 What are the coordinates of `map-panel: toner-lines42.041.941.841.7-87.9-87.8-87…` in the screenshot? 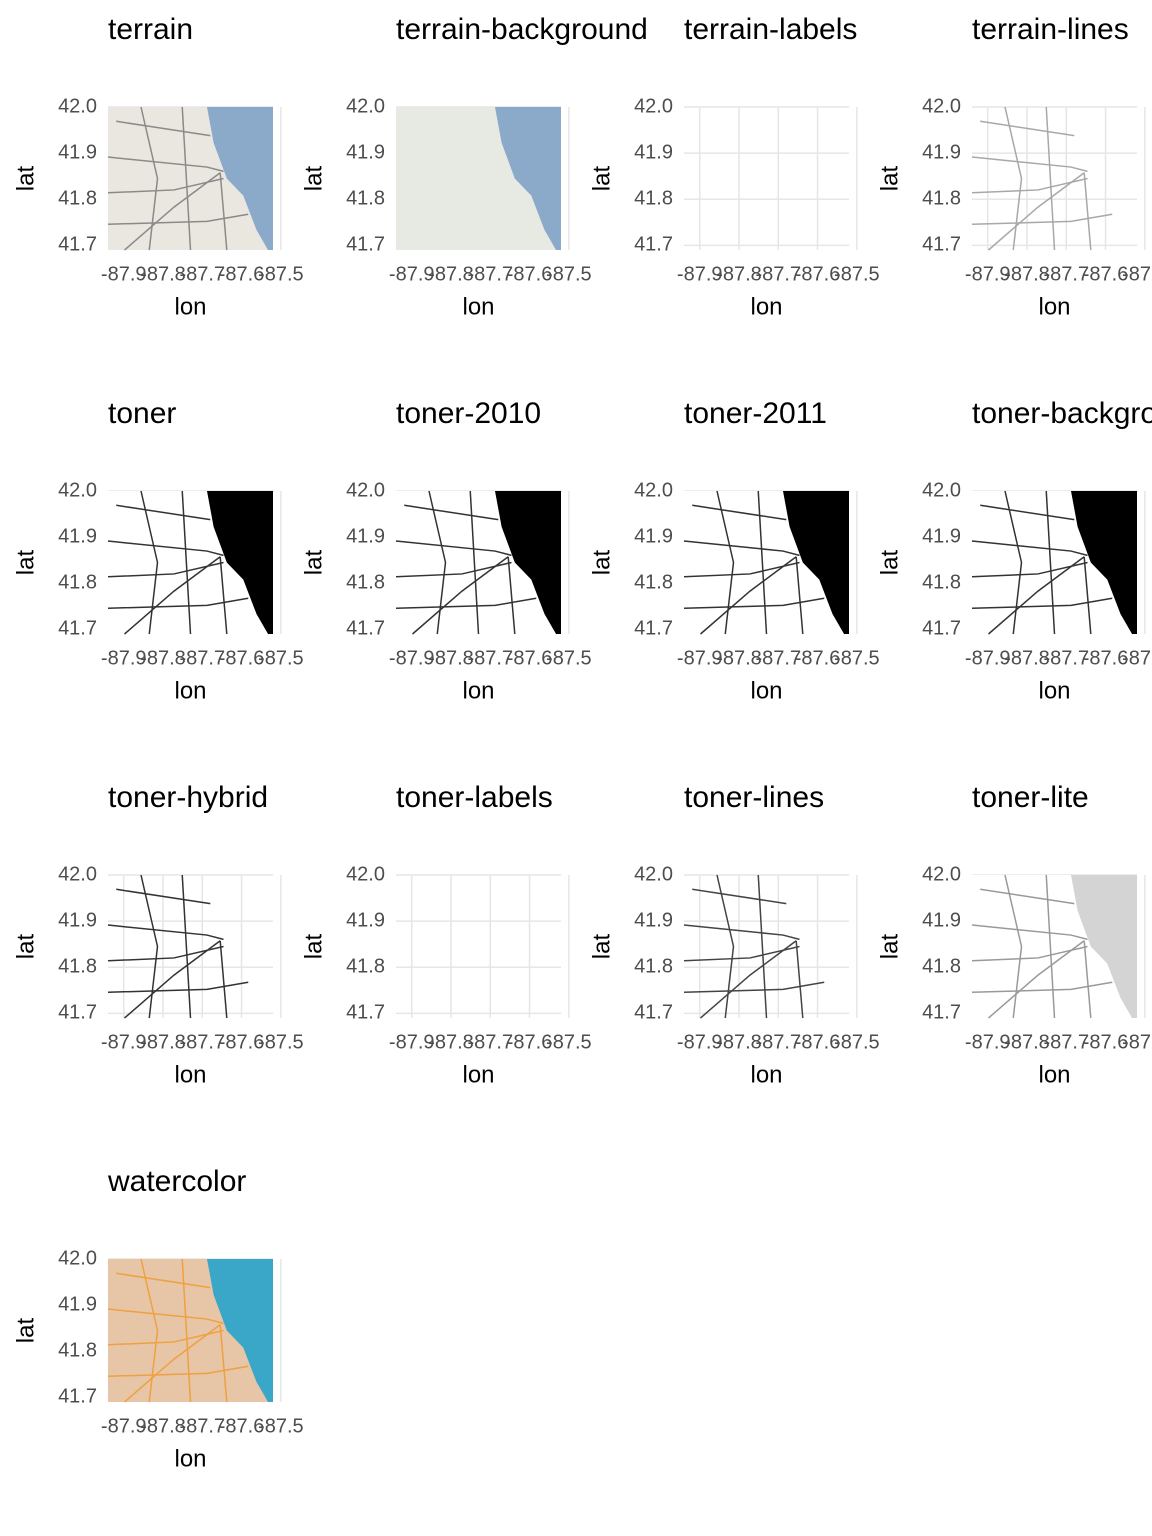 It's located at (733, 934).